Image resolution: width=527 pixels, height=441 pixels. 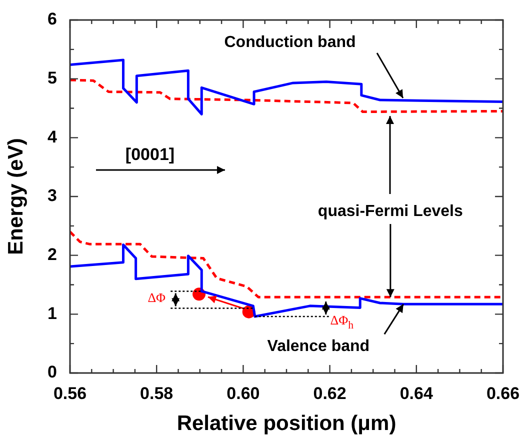 I want to click on y-tick-label: 4, so click(x=53, y=136).